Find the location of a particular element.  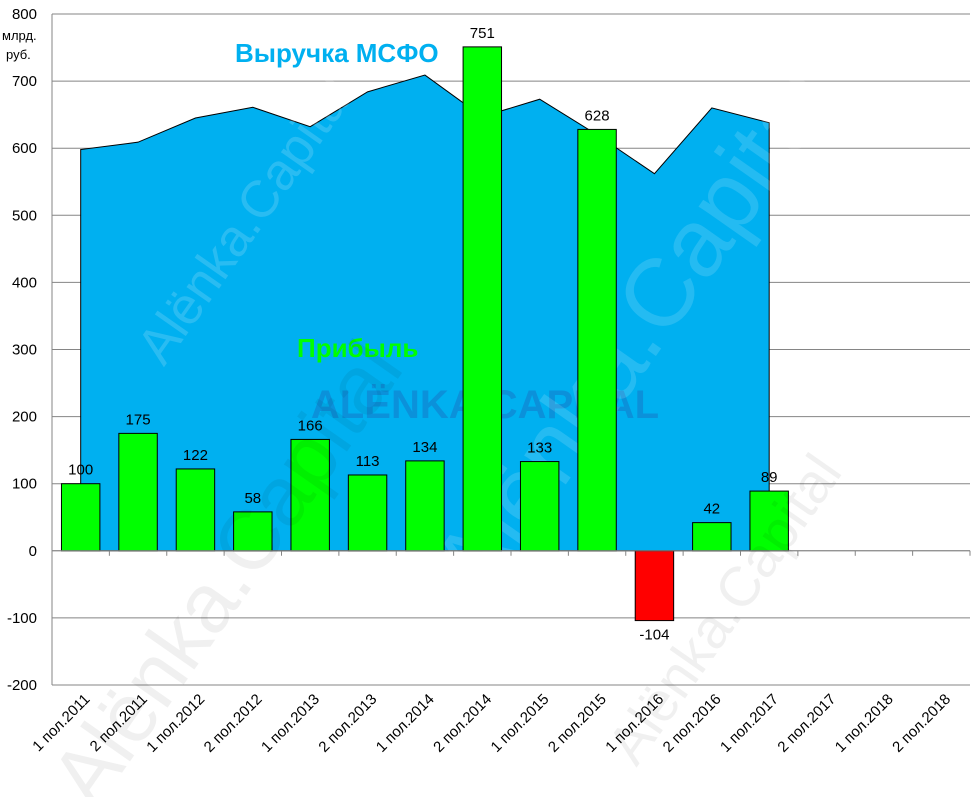

data-label: 751 is located at coordinates (482, 33).